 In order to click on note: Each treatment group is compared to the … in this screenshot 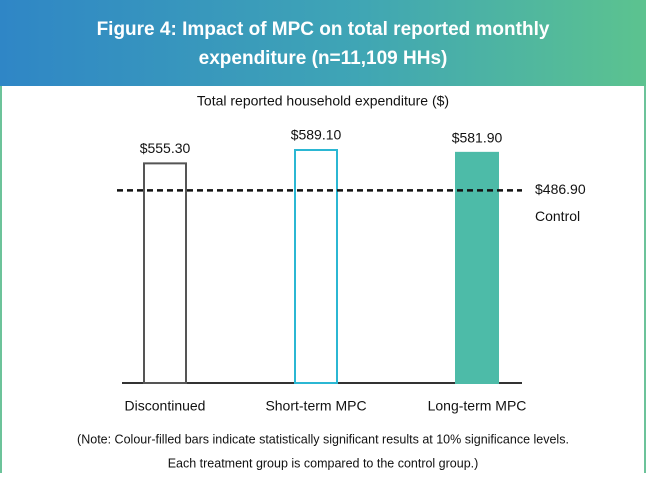, I will do `click(323, 463)`.